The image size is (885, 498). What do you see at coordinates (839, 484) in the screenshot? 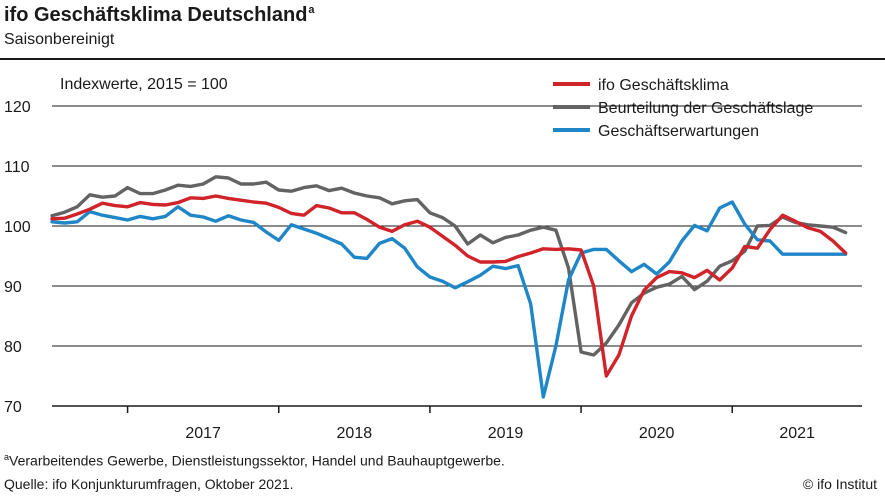
I see `copyright-note: © ifo Institut` at bounding box center [839, 484].